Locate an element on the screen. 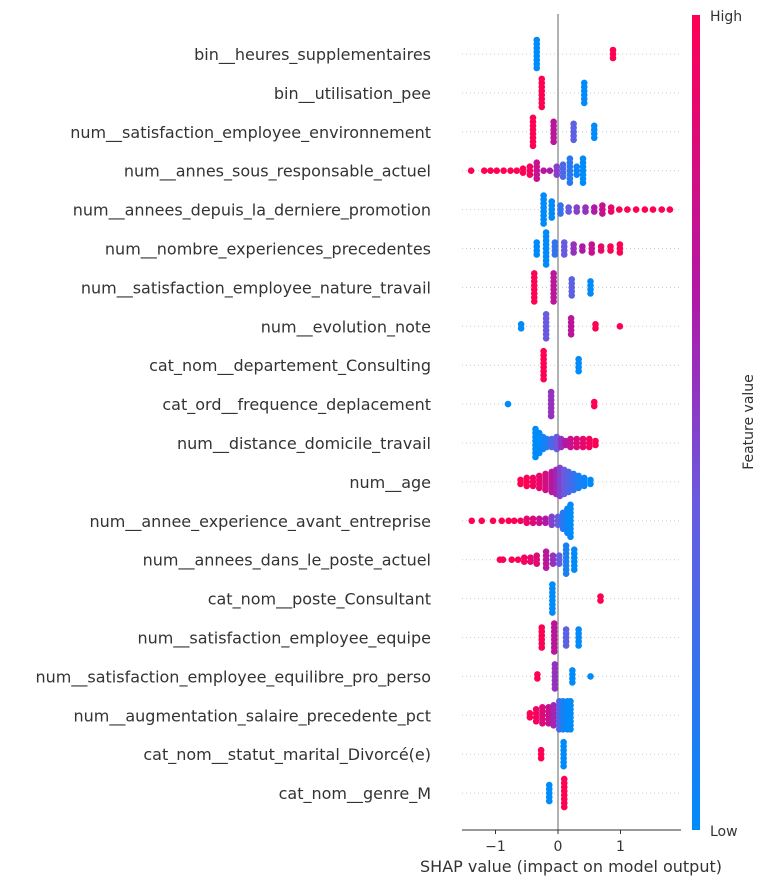  feature-label: num__annee_experience_avant_entreprise is located at coordinates (261, 522).